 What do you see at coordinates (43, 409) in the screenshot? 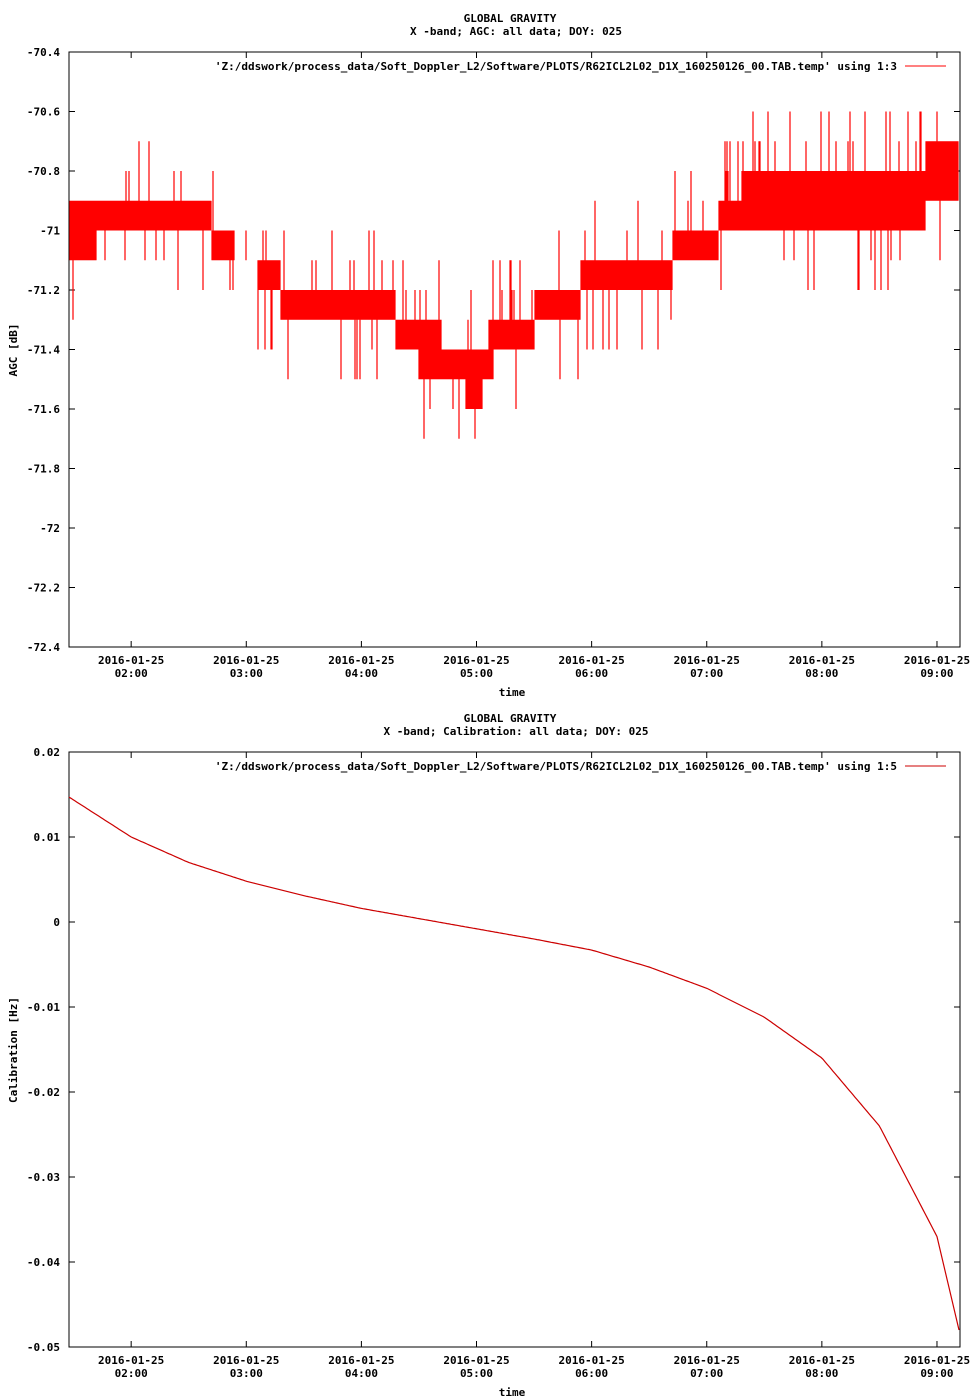
I see `y-tick-label: -71.6` at bounding box center [43, 409].